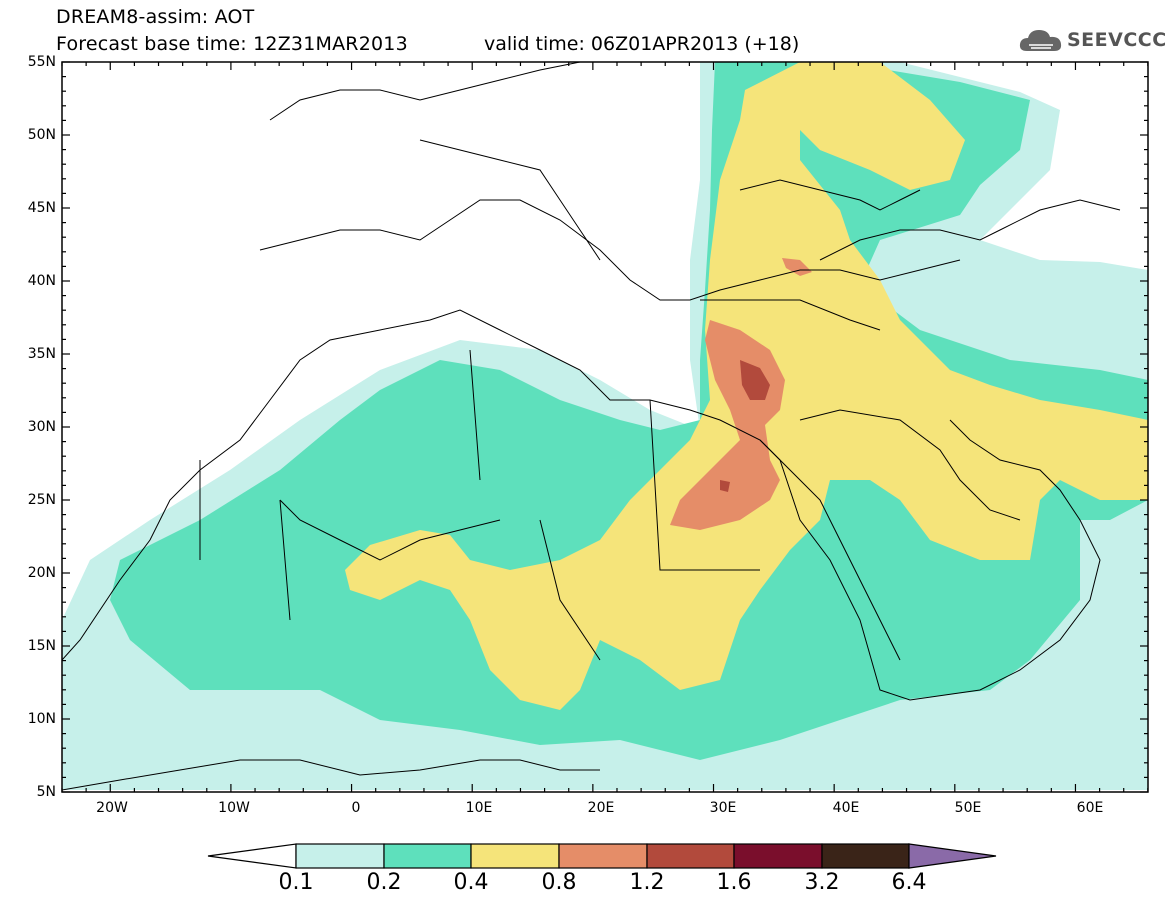  Describe the element at coordinates (968, 808) in the screenshot. I see `lon-label: 50E` at that location.